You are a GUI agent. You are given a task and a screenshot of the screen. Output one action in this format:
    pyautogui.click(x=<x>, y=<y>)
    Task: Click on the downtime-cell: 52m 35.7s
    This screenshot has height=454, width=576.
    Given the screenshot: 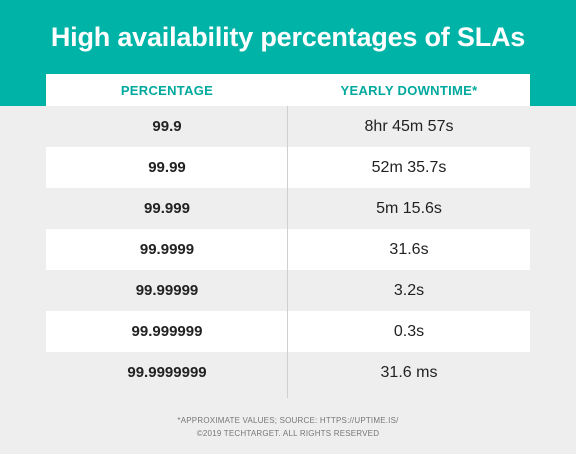 What is the action you would take?
    pyautogui.click(x=409, y=167)
    